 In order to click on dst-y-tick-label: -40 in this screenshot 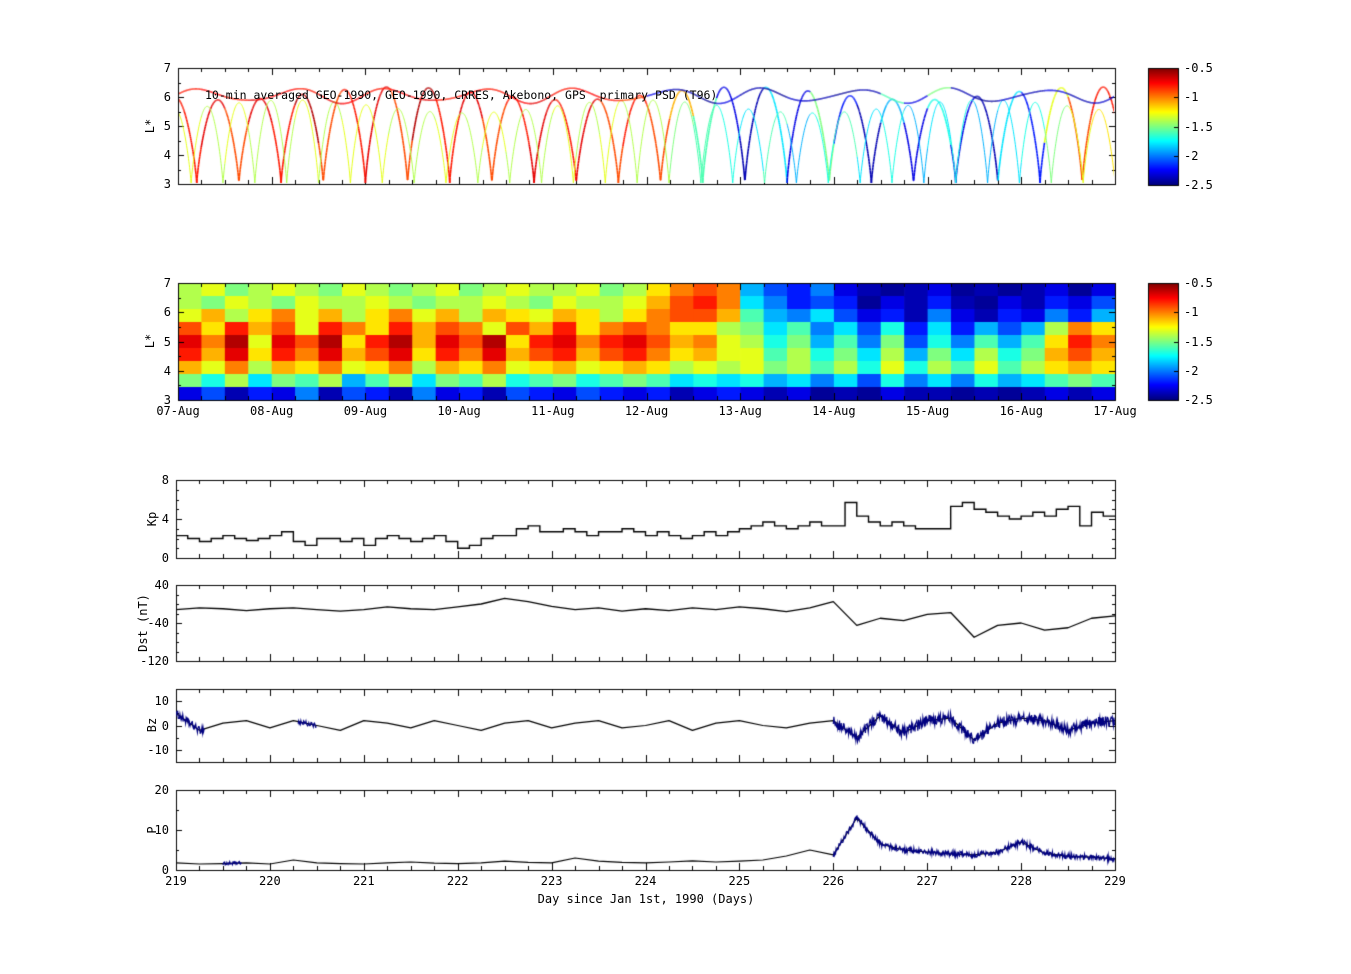, I will do `click(158, 623)`.